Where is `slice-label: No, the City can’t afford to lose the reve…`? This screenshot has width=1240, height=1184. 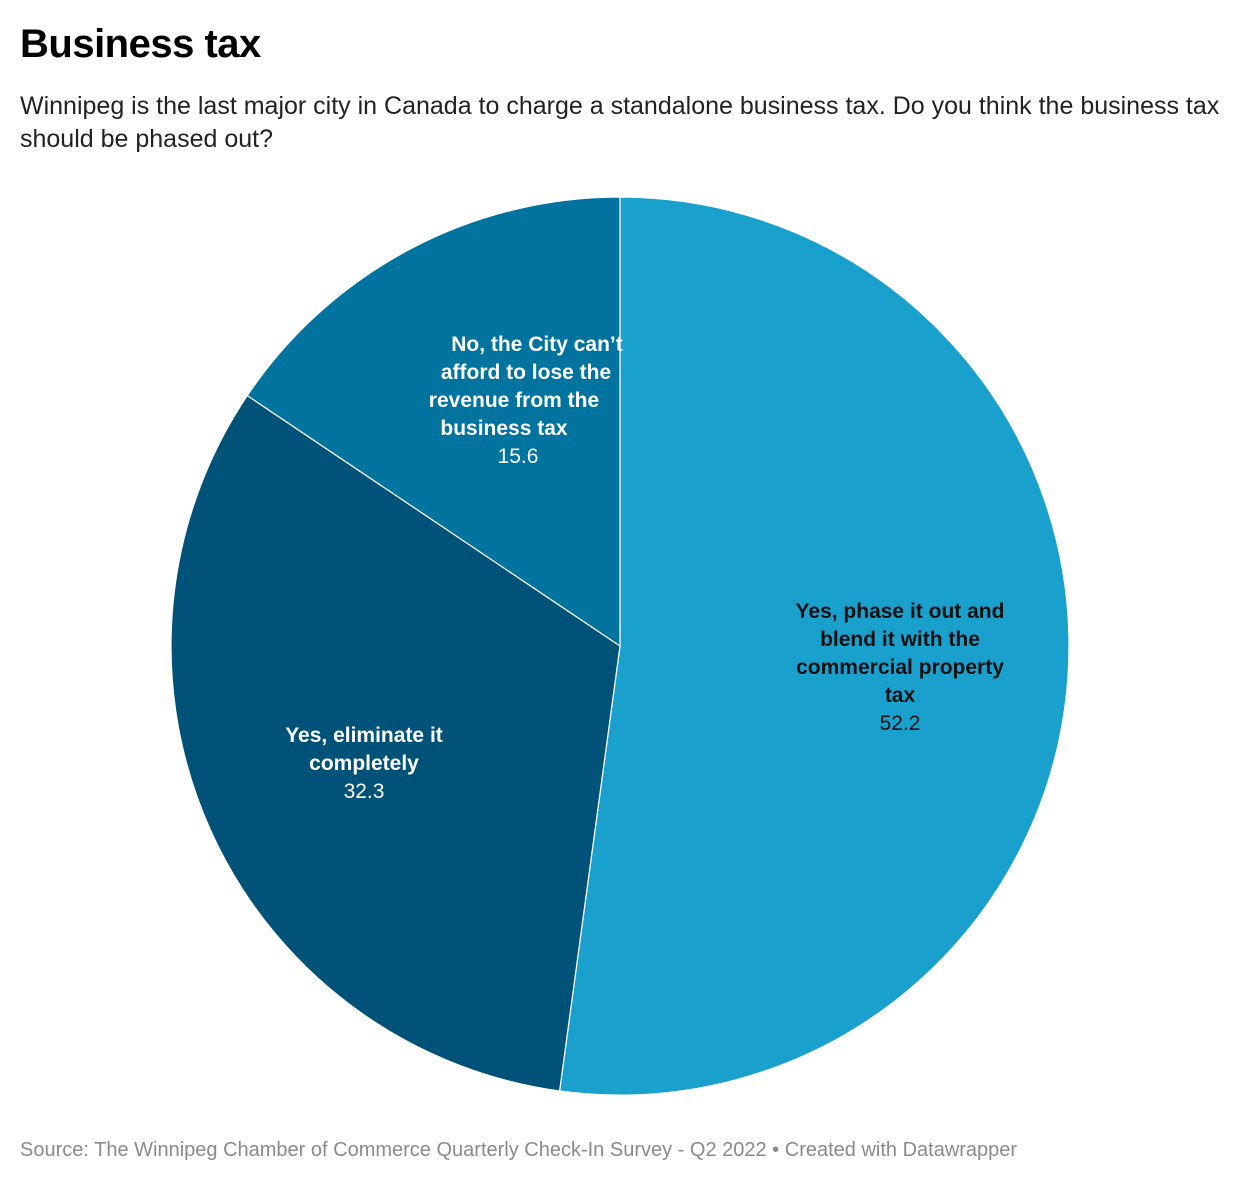
slice-label: No, the City can’t afford to lose the reve… is located at coordinates (526, 400).